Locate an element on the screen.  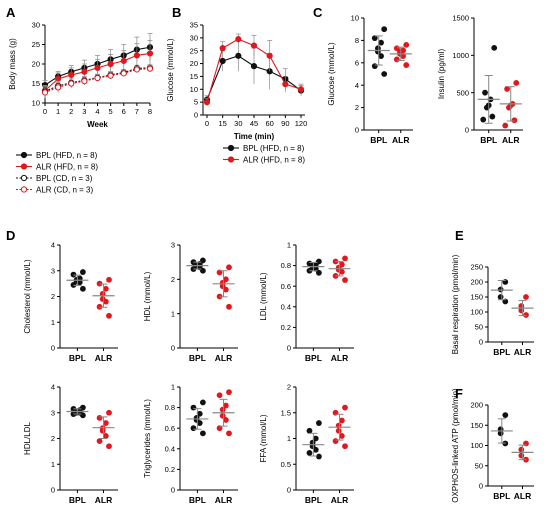
y-tick-label: 1.5 is located at coordinates (286, 412).